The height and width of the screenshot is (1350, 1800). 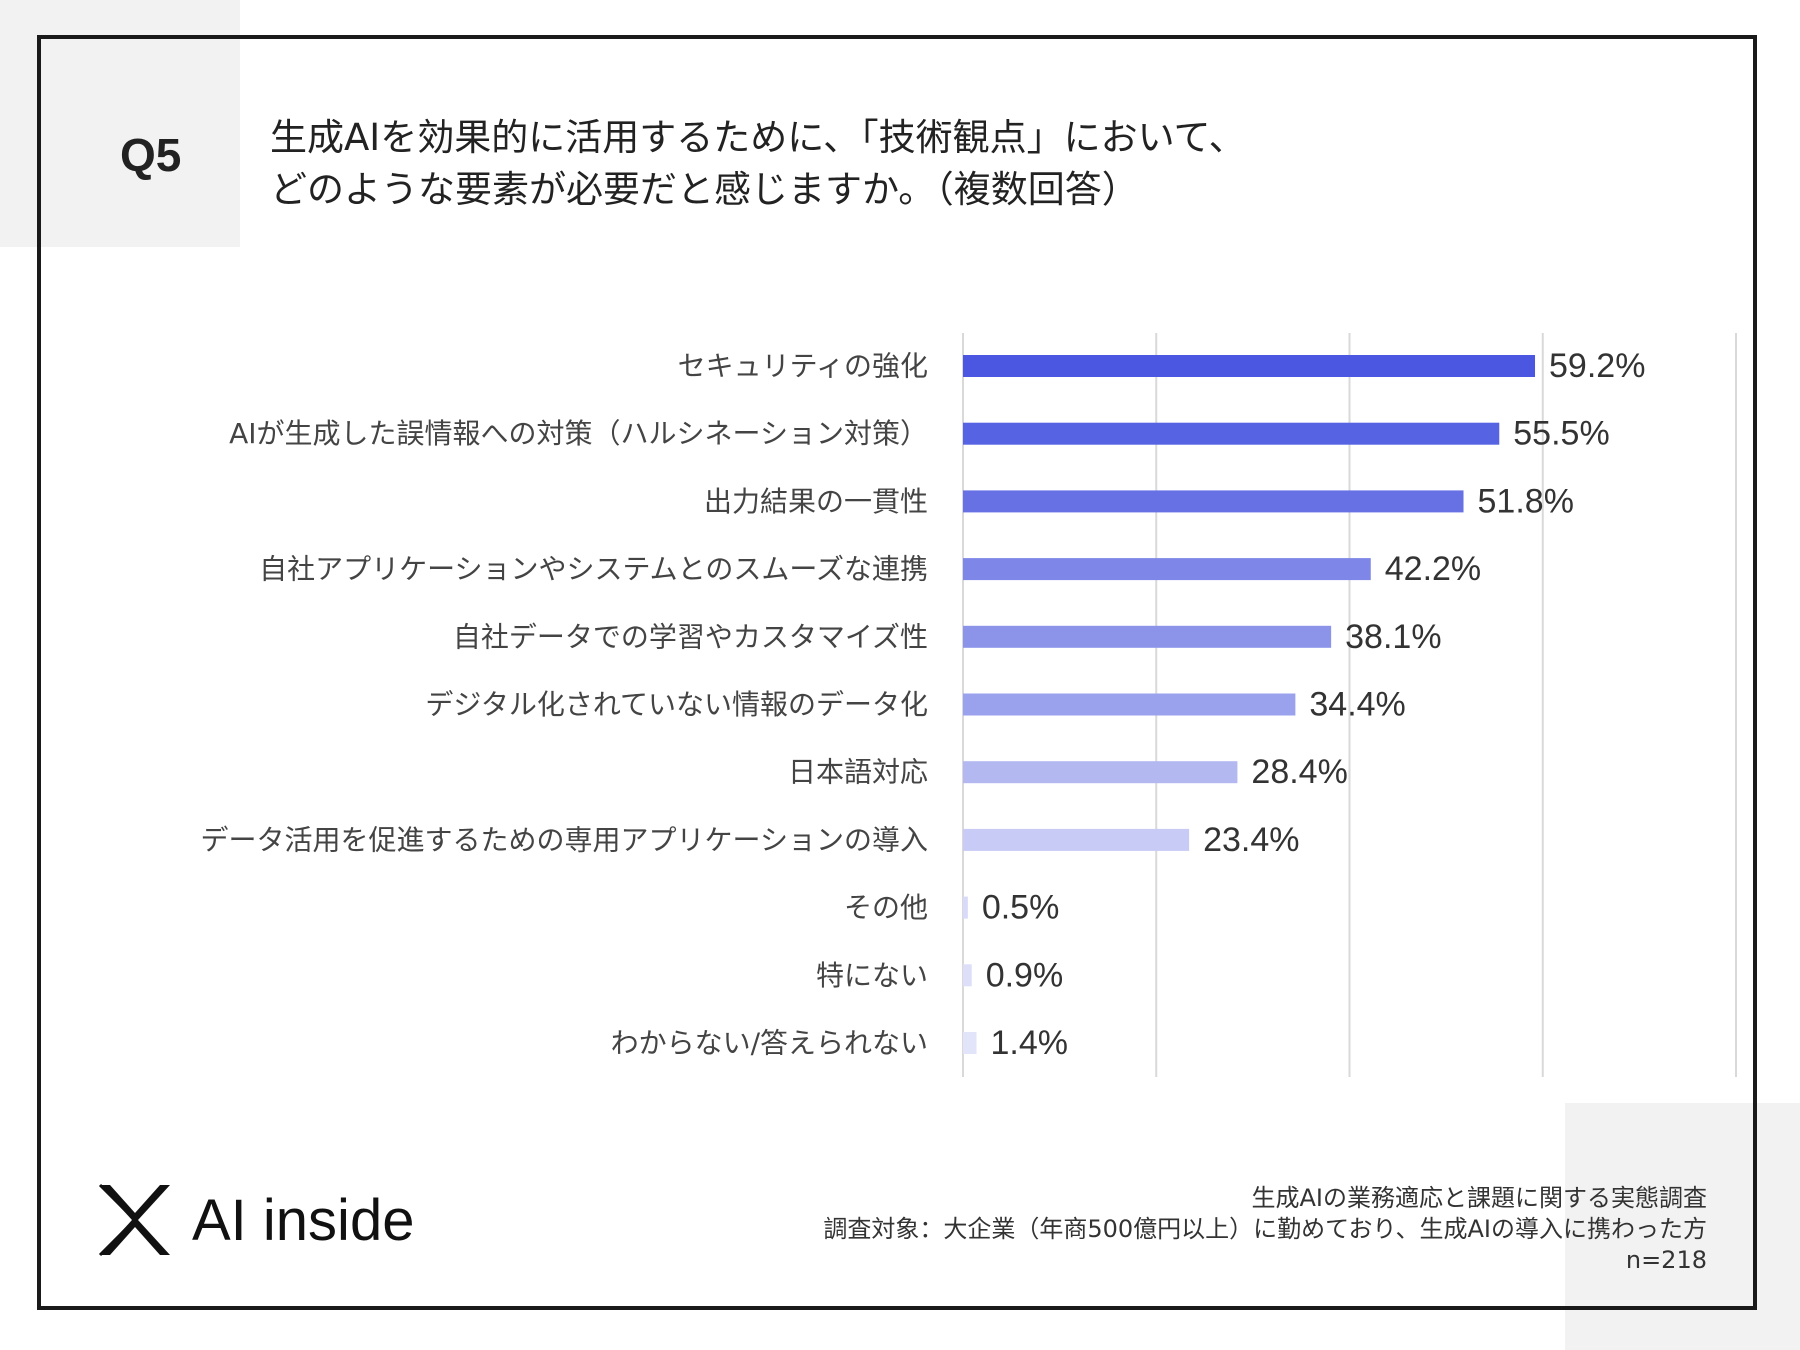 I want to click on brand-name: AI inside, so click(x=303, y=1220).